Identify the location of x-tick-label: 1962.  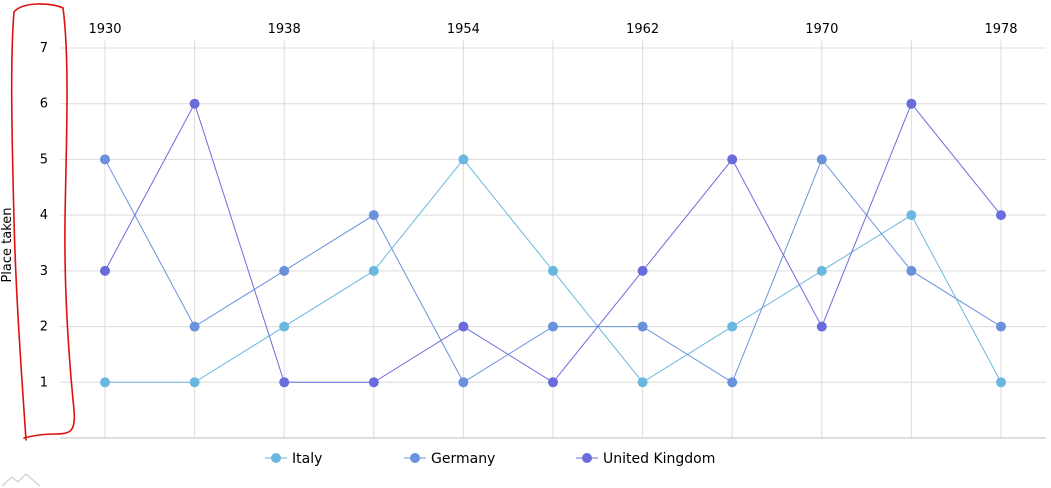
(642, 29).